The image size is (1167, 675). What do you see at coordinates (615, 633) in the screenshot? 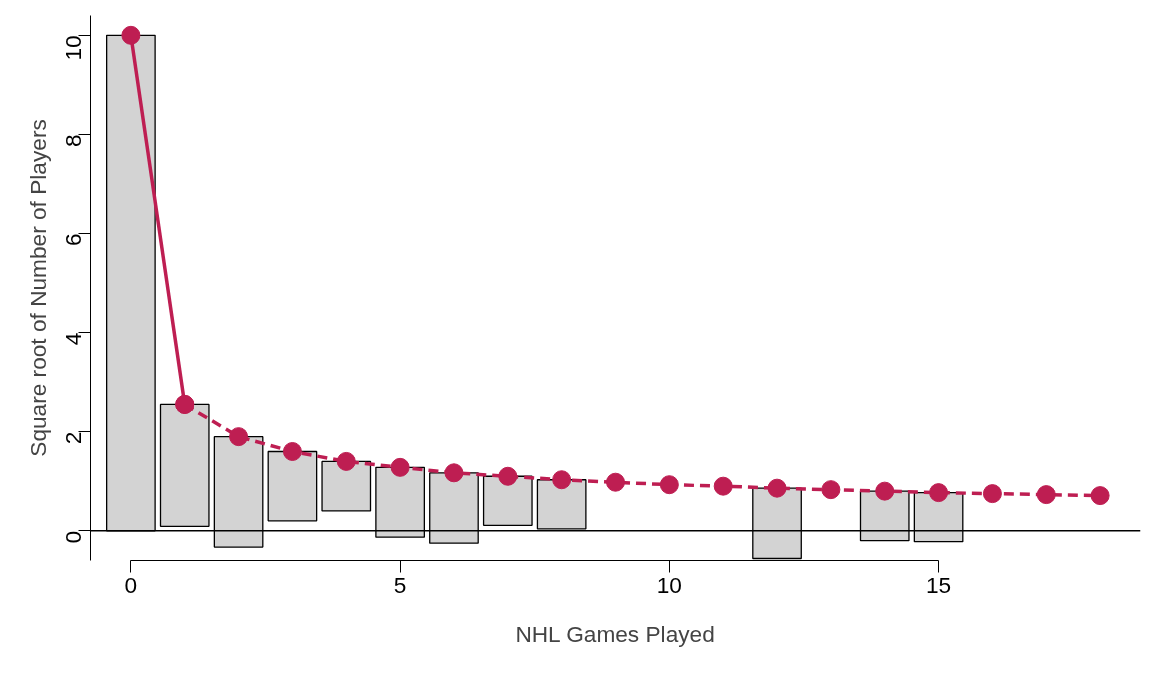
I see `x-axis-title: NHL Games Played` at bounding box center [615, 633].